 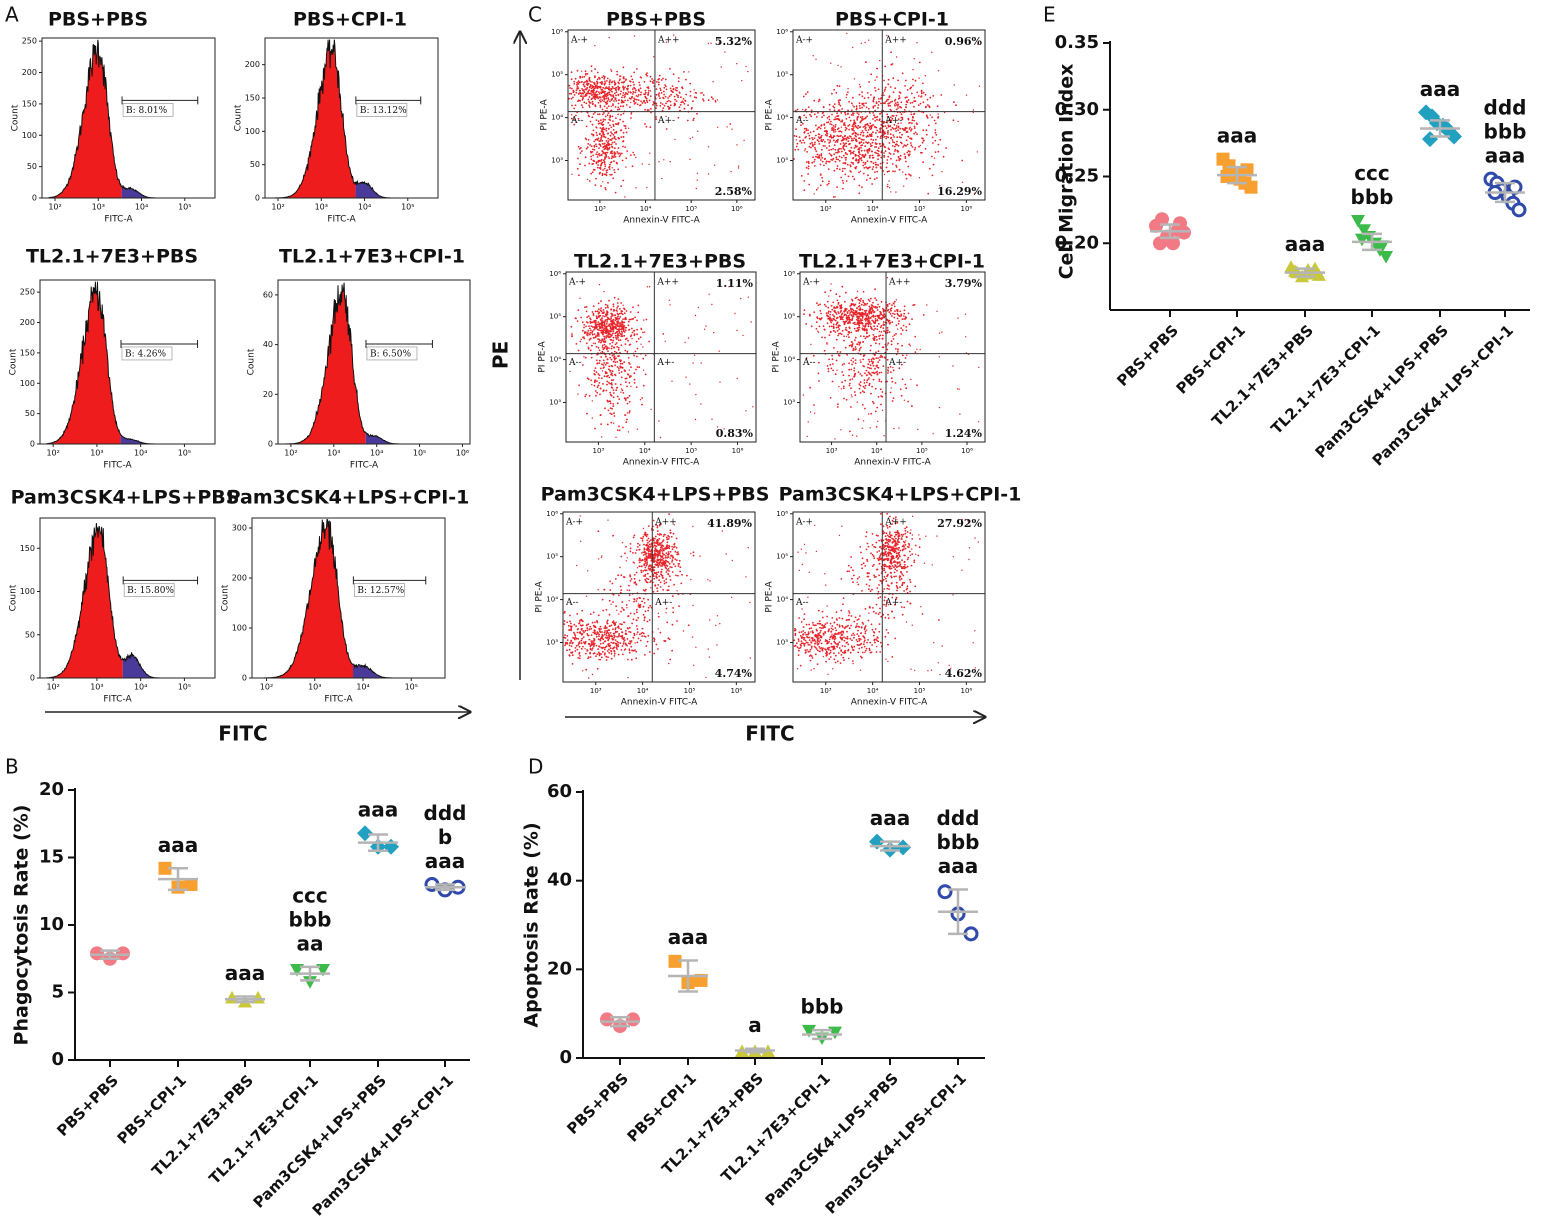 What do you see at coordinates (30, 413) in the screenshot?
I see `y-tick-label: 50` at bounding box center [30, 413].